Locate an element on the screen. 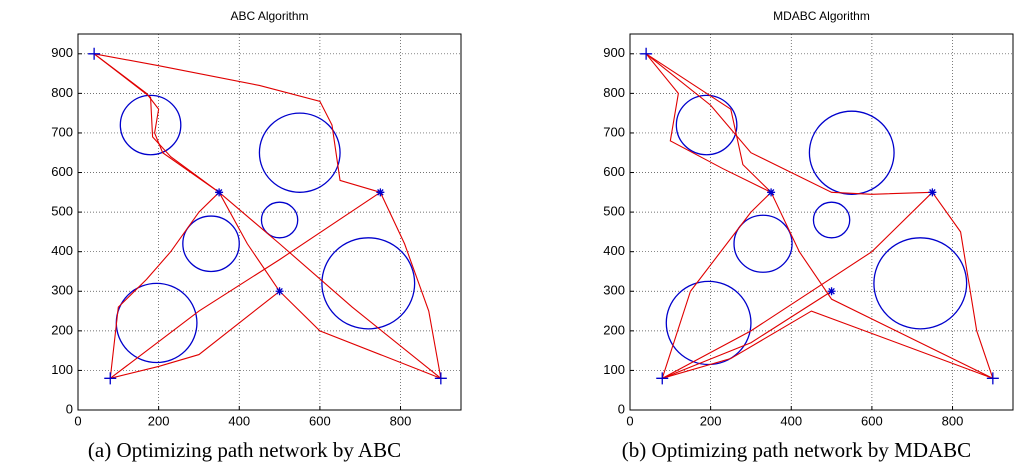 The height and width of the screenshot is (474, 1021). chart-title: MDABC Algorithm is located at coordinates (821, 16).